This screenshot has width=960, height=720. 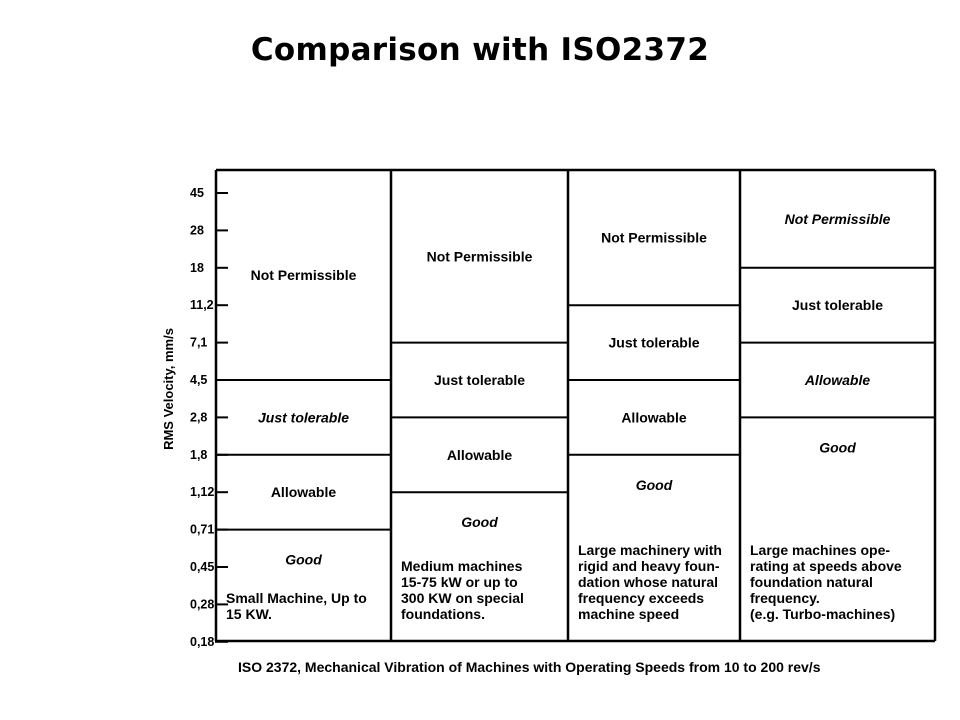 What do you see at coordinates (197, 230) in the screenshot?
I see `y-tick-label: 28` at bounding box center [197, 230].